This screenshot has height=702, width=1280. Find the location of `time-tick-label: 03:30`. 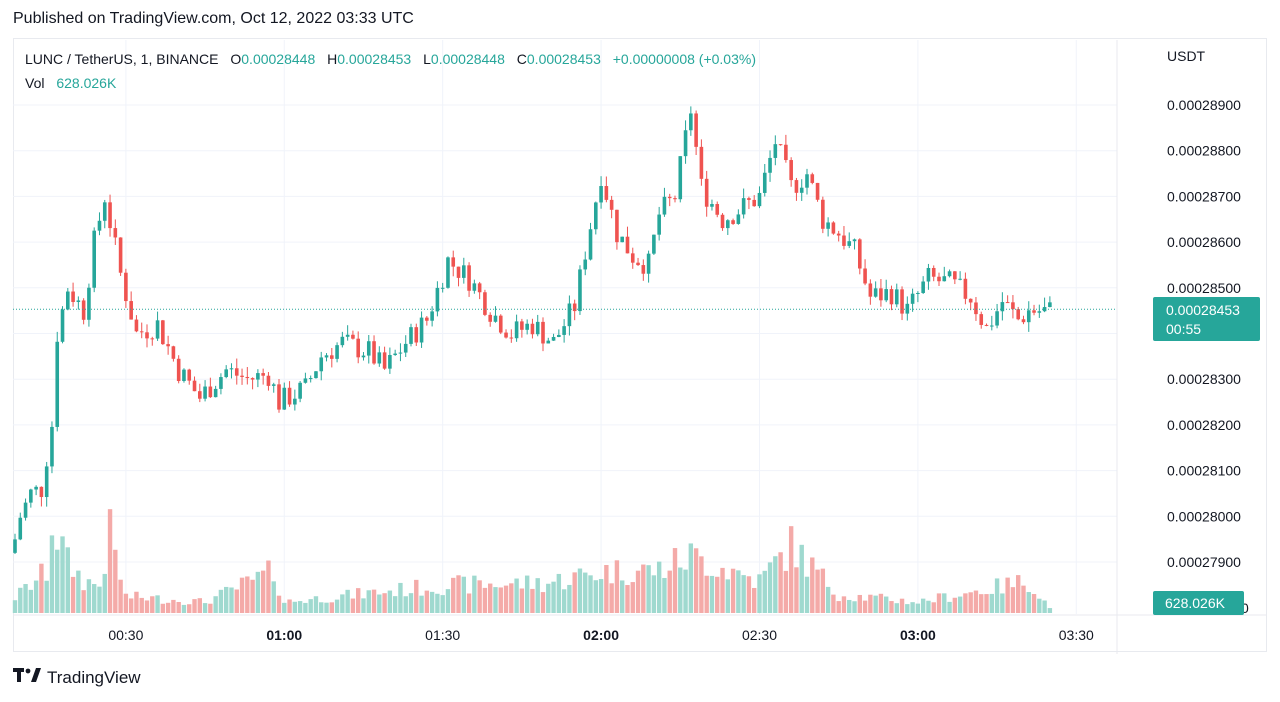

time-tick-label: 03:30 is located at coordinates (1076, 635).